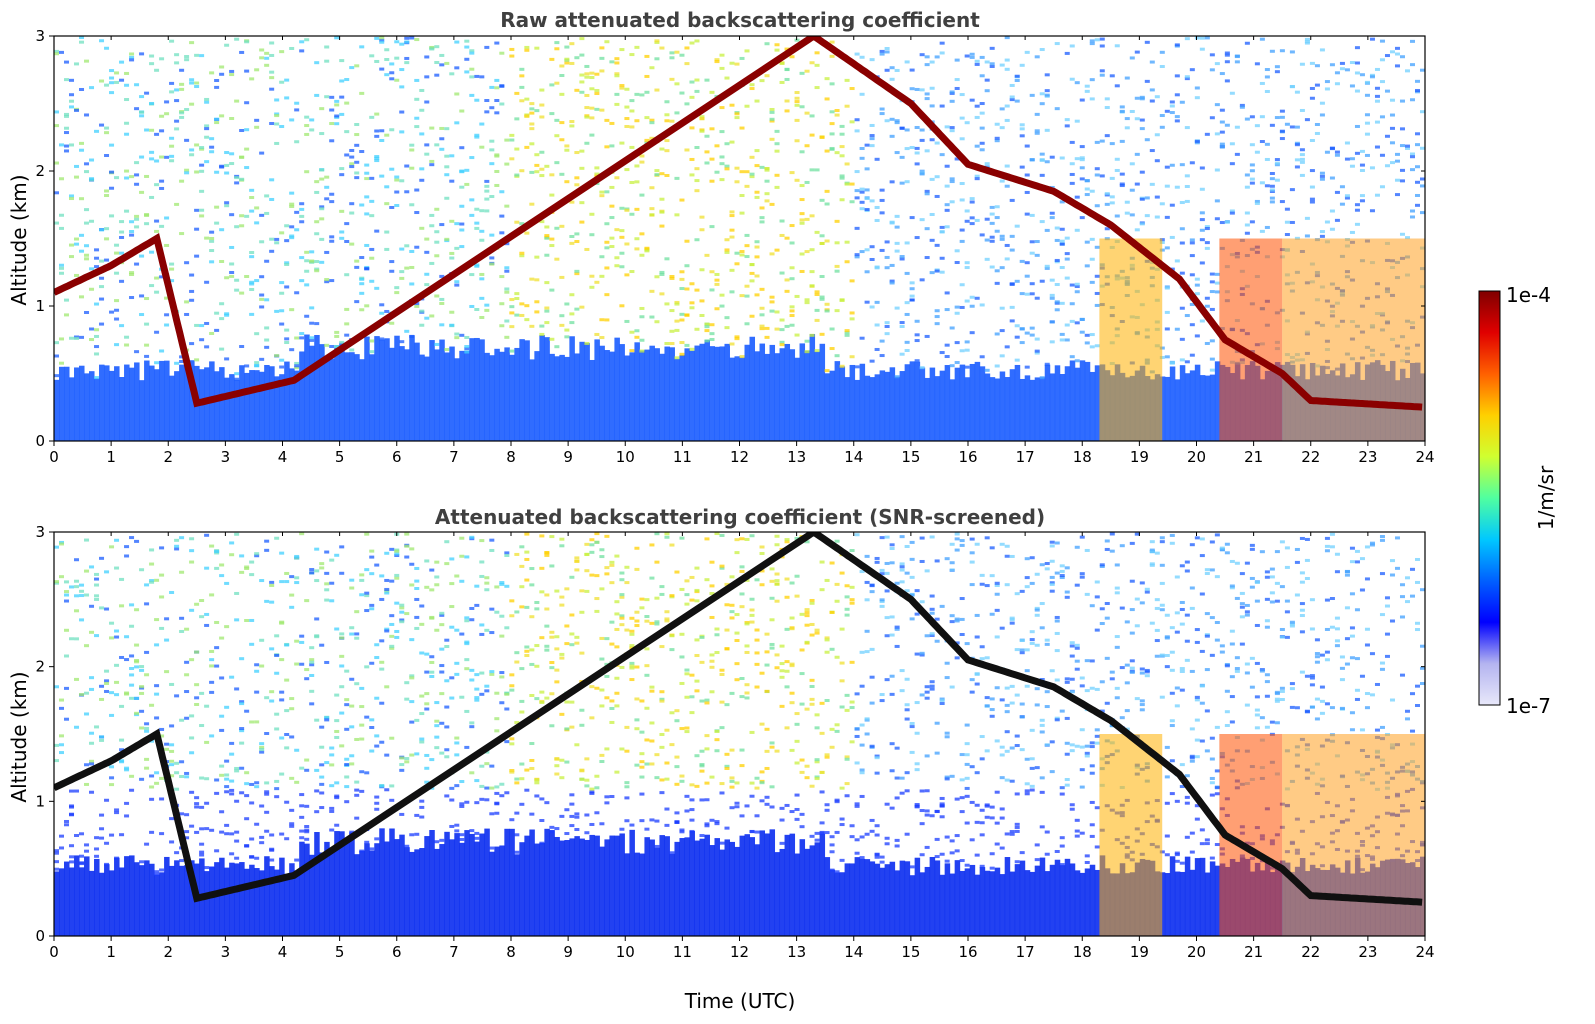 Image resolution: width=1595 pixels, height=1024 pixels. Describe the element at coordinates (740, 1001) in the screenshot. I see `x-axis-label: Time (UTC)` at that location.